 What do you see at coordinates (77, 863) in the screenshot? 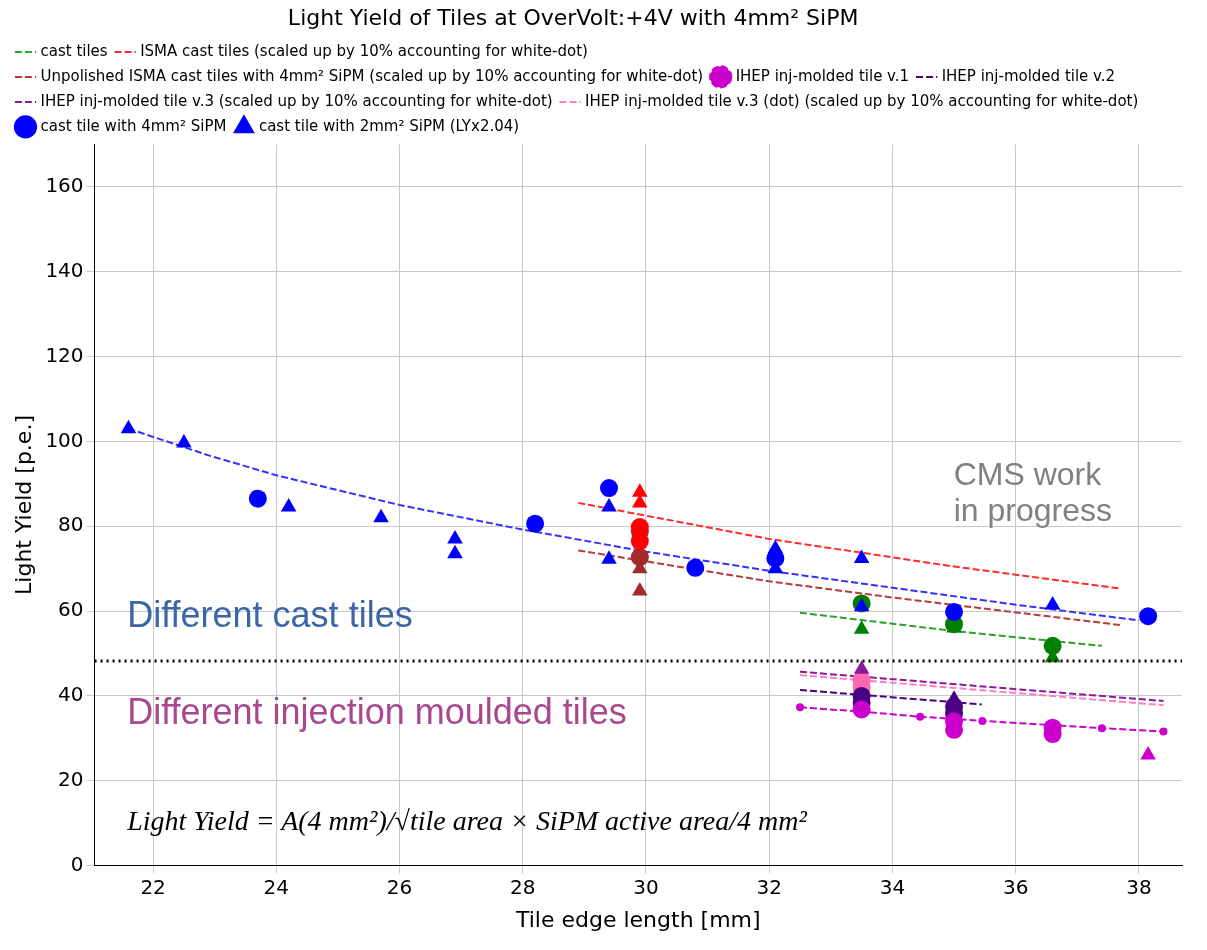
I see `y-tick-label: 0` at bounding box center [77, 863].